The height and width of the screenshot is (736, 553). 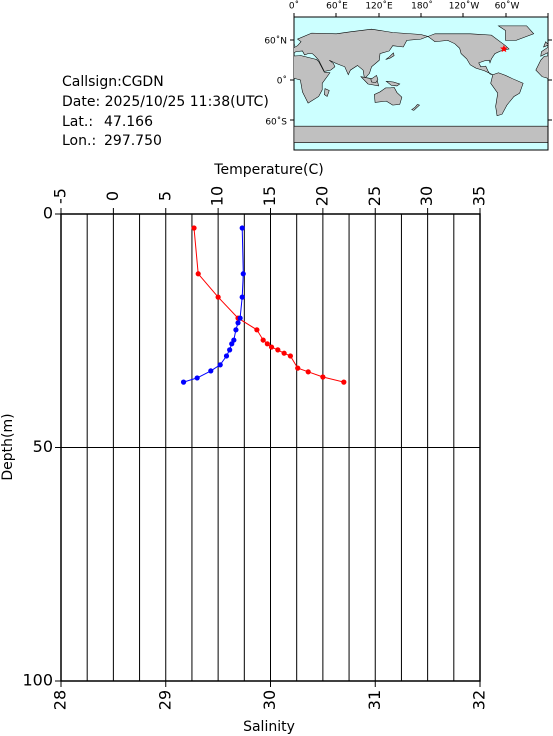 I want to click on x-tick-label: 31, so click(x=374, y=700).